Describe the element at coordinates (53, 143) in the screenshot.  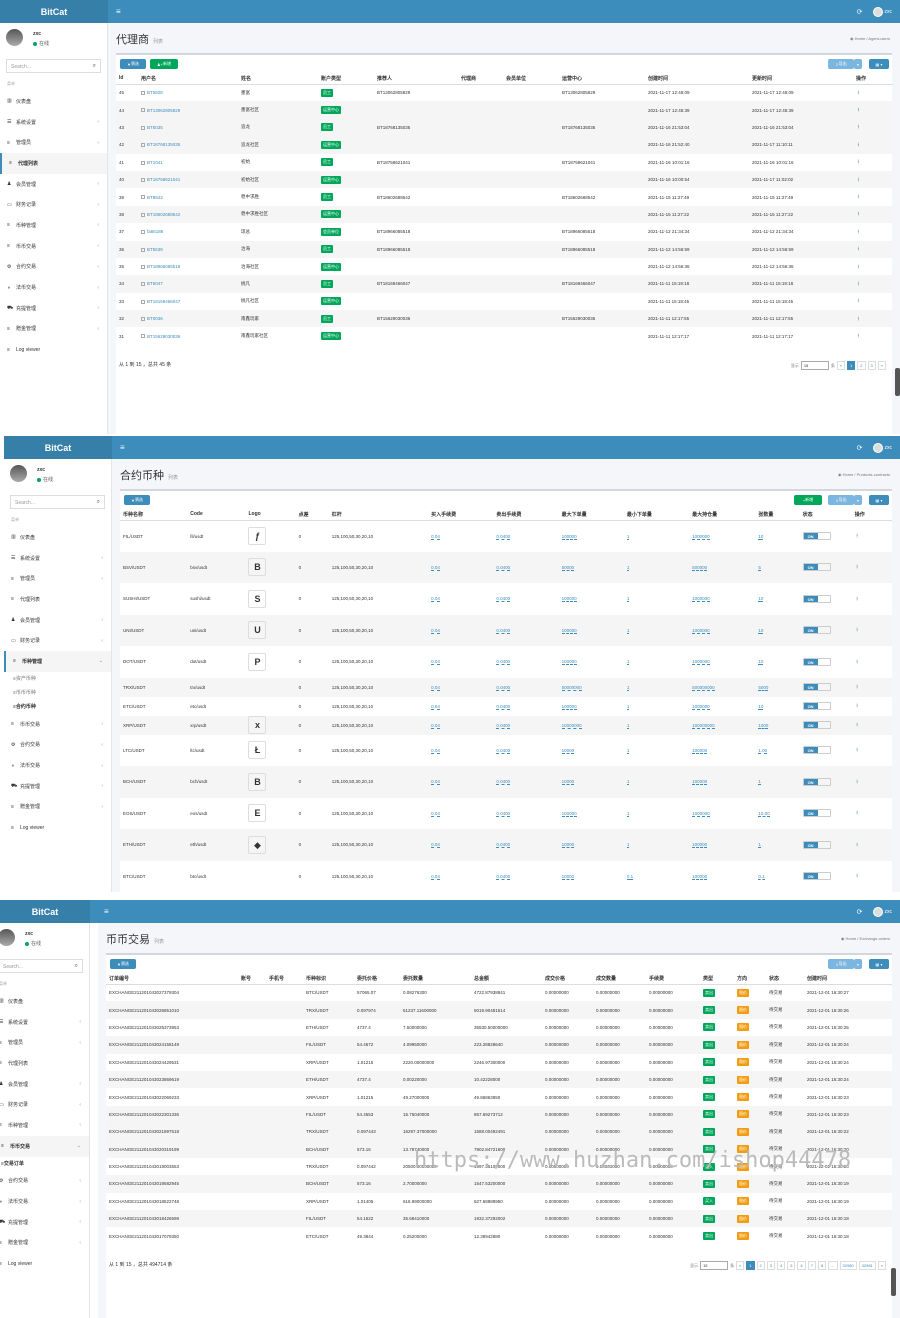
I see `sidebar-item-admins: ≡ 管理员 ‹` at that location.